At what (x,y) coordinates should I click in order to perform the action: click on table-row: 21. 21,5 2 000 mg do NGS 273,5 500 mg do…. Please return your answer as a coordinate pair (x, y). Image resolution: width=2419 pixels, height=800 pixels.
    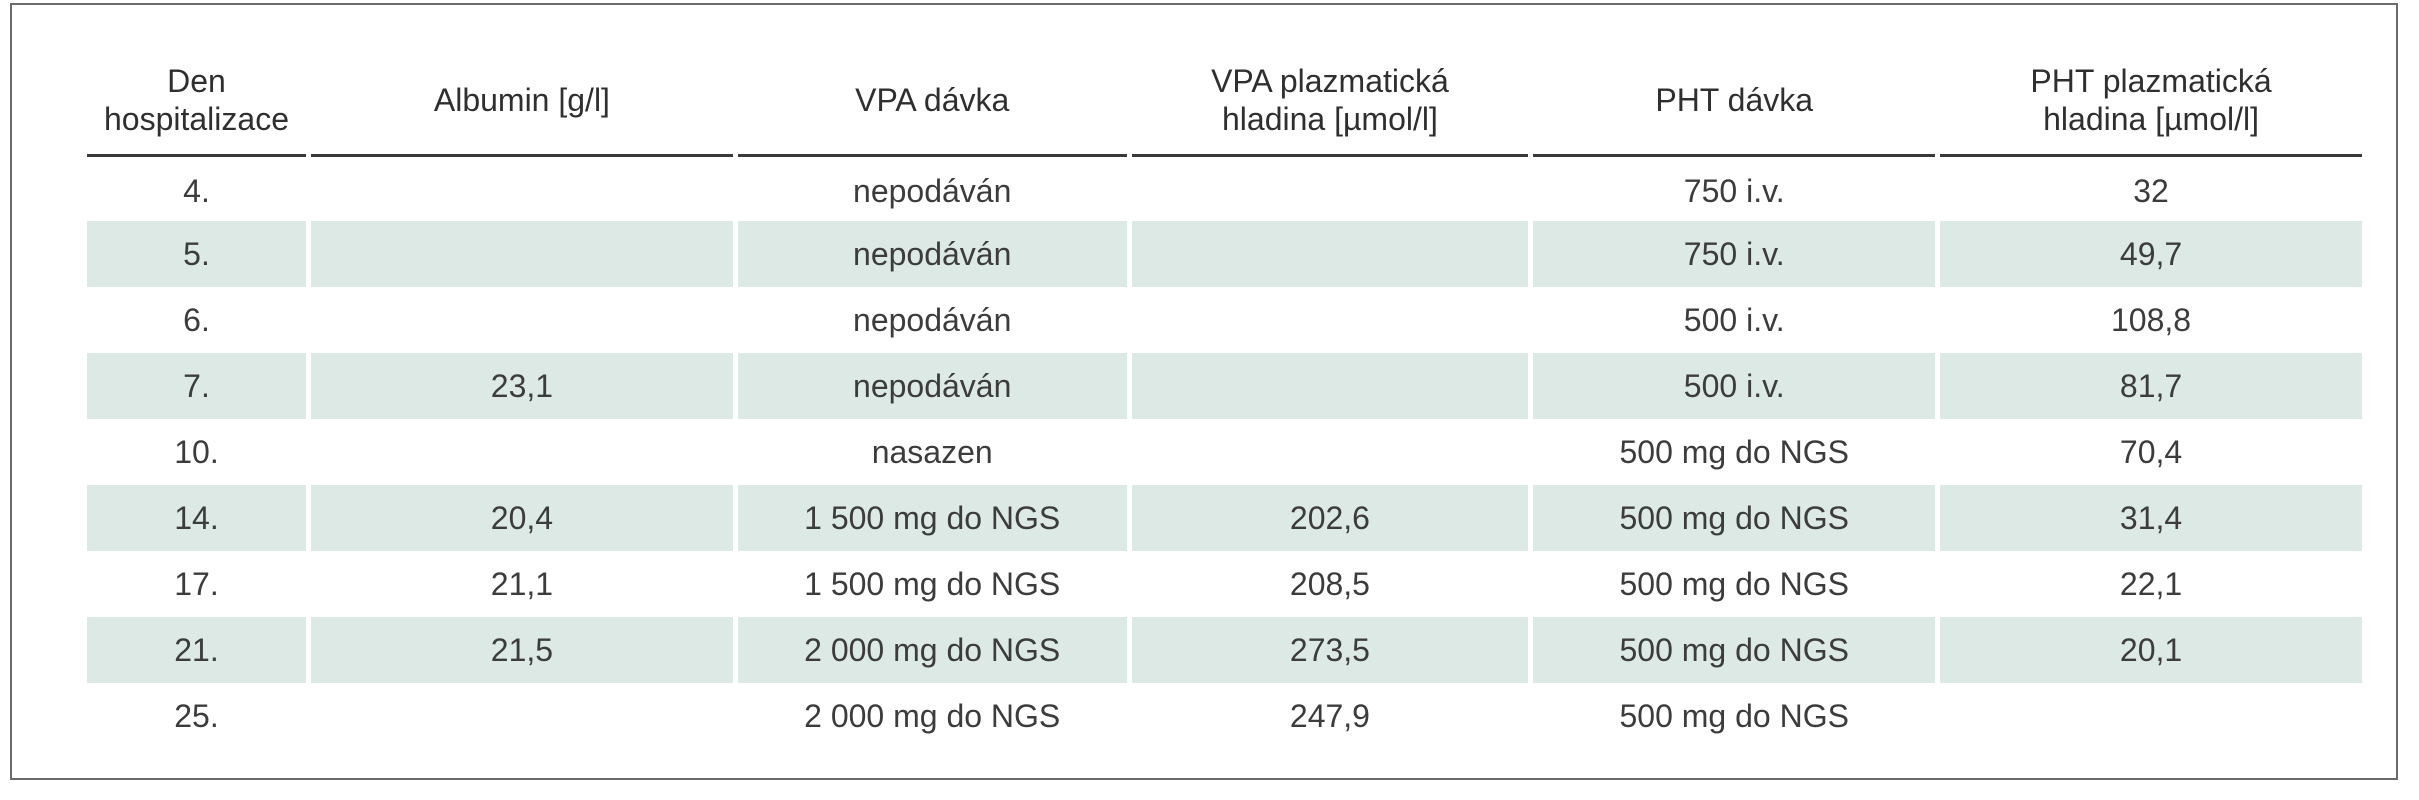
    Looking at the image, I should click on (1224, 650).